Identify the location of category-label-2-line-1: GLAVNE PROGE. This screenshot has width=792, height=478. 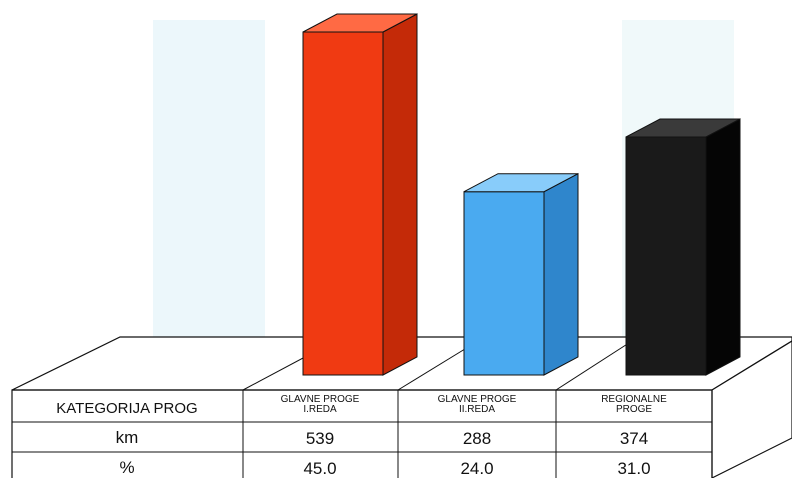
(477, 399).